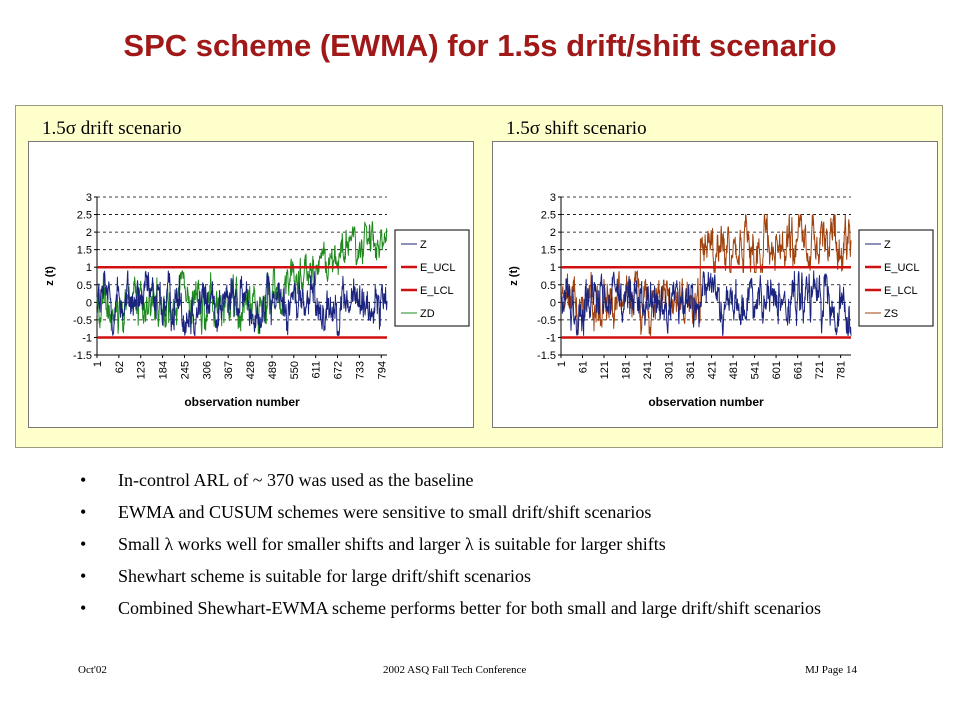 The width and height of the screenshot is (960, 720). I want to click on x-tick-label: 781, so click(842, 370).